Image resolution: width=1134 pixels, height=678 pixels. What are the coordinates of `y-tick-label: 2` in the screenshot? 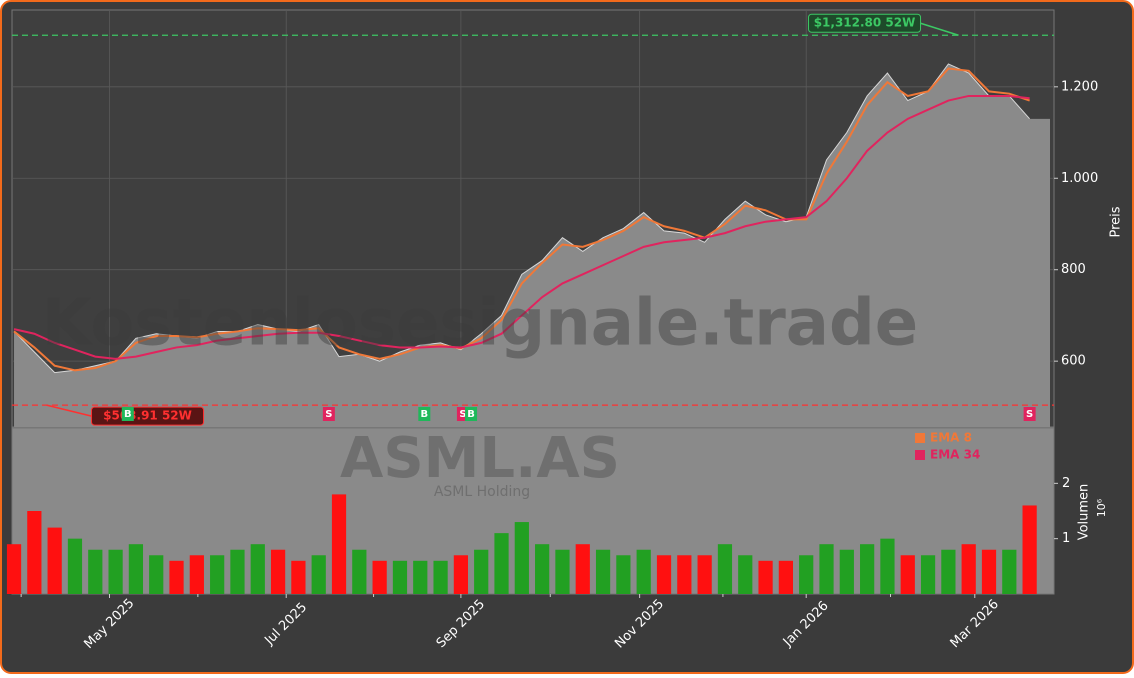 It's located at (1066, 483).